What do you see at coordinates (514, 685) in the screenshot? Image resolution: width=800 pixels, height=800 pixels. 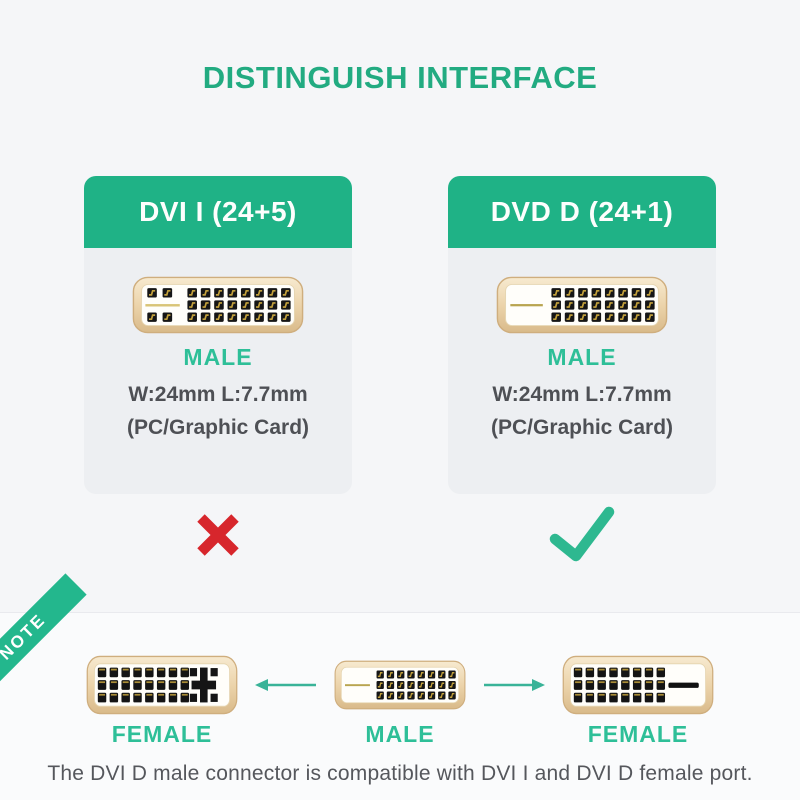 I see `arrow-right-icon` at bounding box center [514, 685].